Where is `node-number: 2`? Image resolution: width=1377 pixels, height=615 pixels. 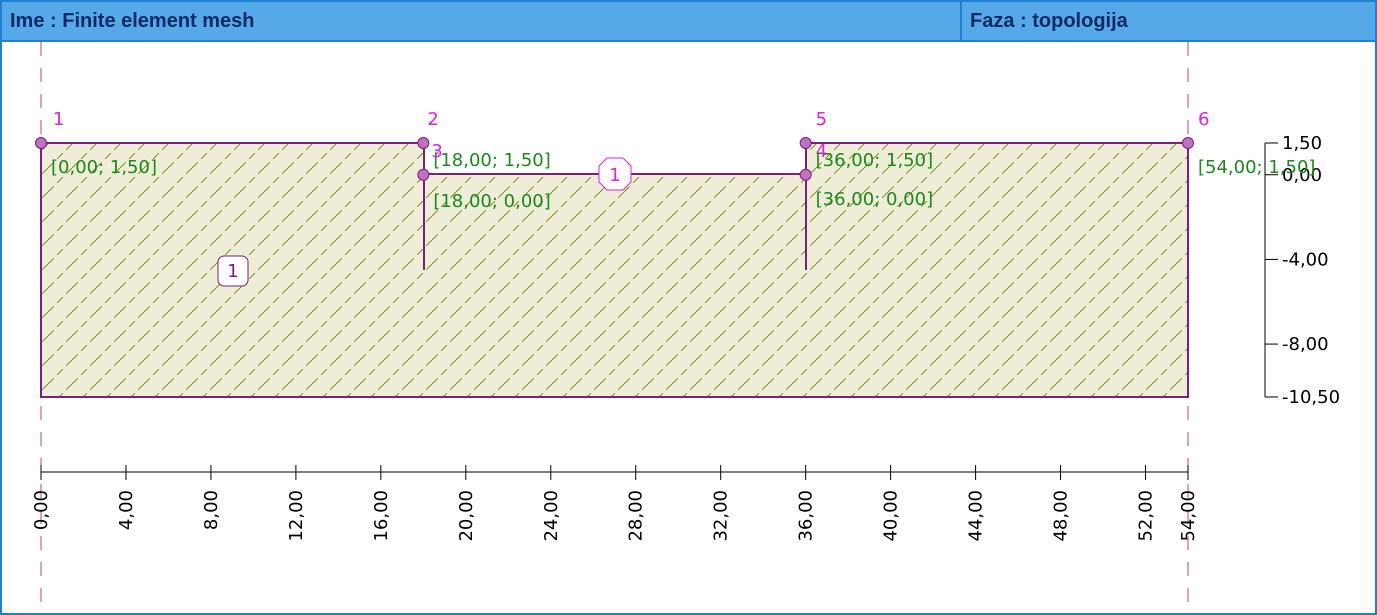 node-number: 2 is located at coordinates (432, 119).